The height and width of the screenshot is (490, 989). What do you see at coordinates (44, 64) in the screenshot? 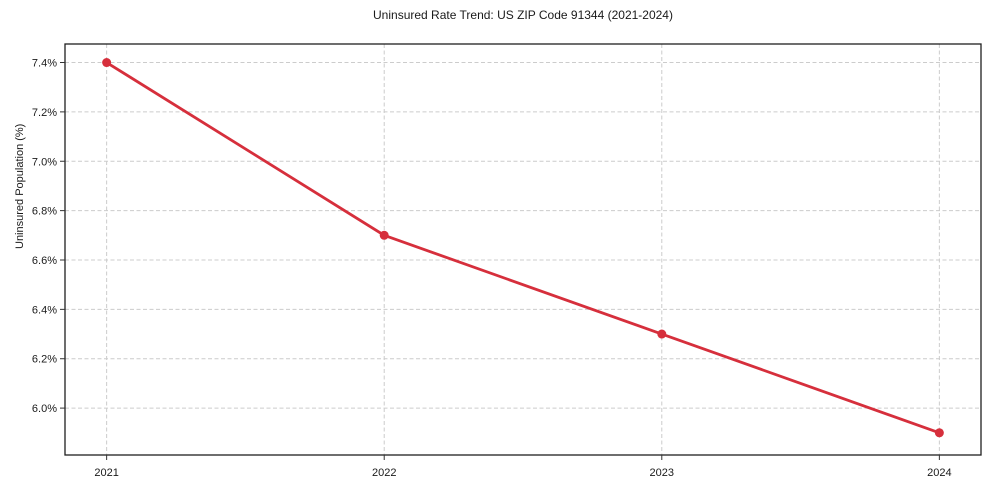
I see `y-tick-label: 7.4%` at bounding box center [44, 64].